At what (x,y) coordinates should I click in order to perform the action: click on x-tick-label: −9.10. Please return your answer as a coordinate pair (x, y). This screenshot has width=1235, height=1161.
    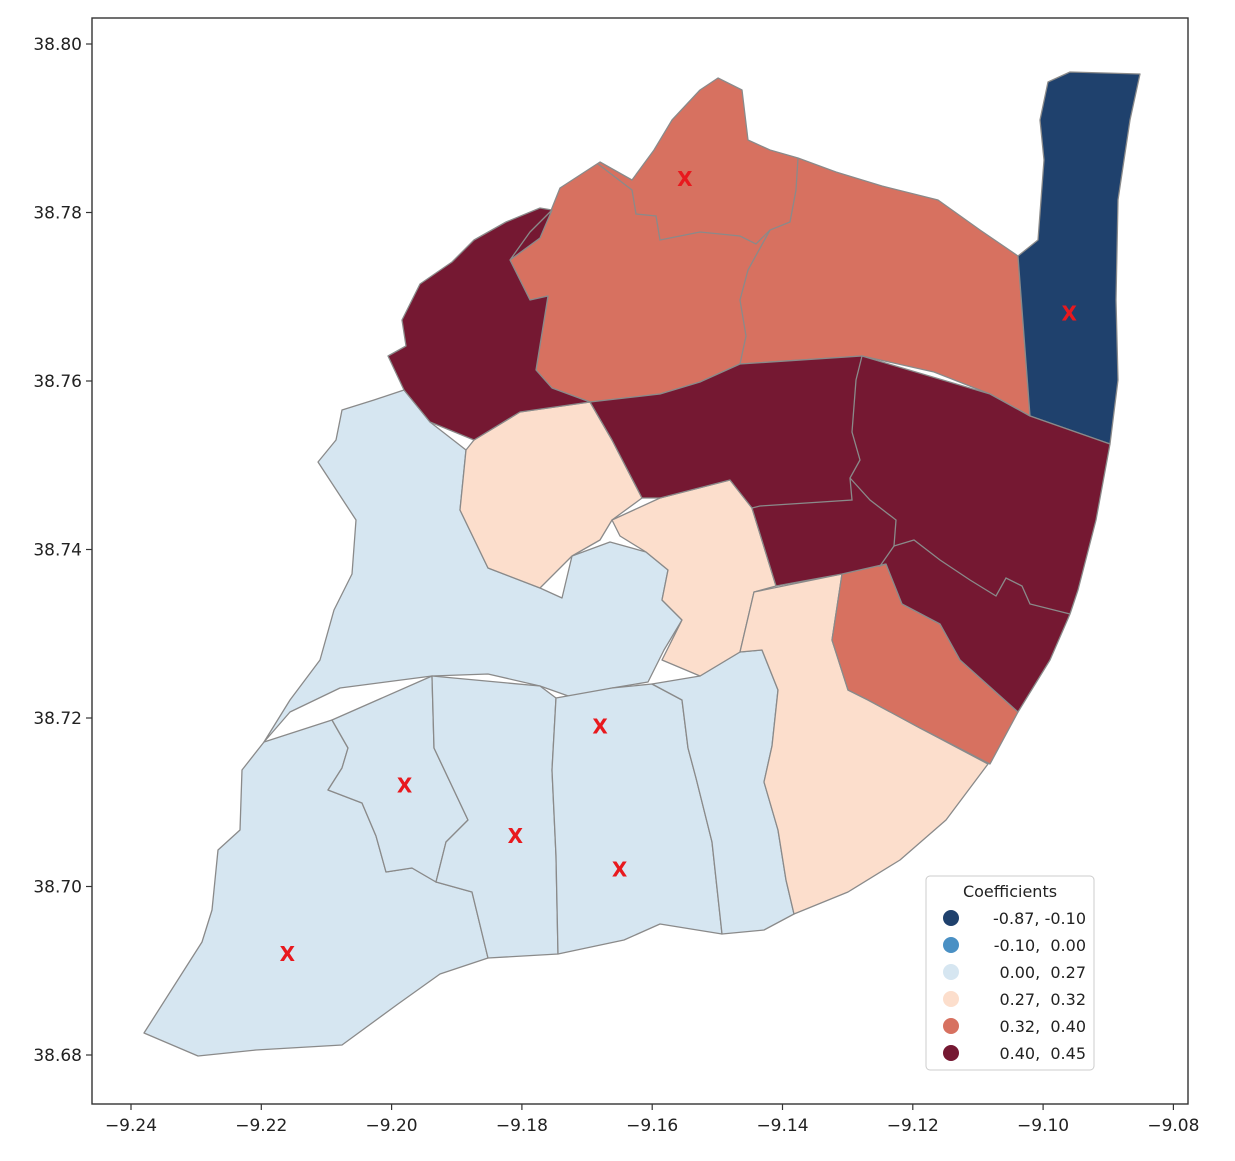
    Looking at the image, I should click on (1043, 1126).